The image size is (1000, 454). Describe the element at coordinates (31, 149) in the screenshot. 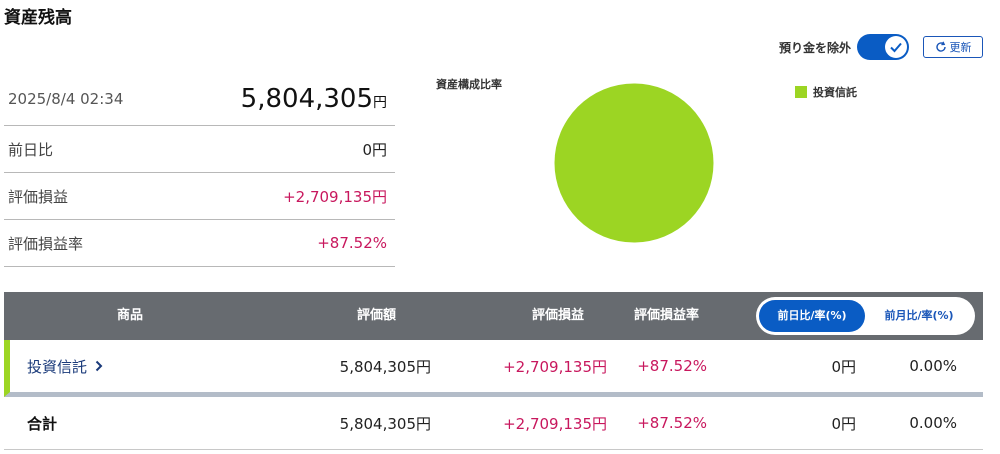

I see `summary-label: 前日比` at that location.